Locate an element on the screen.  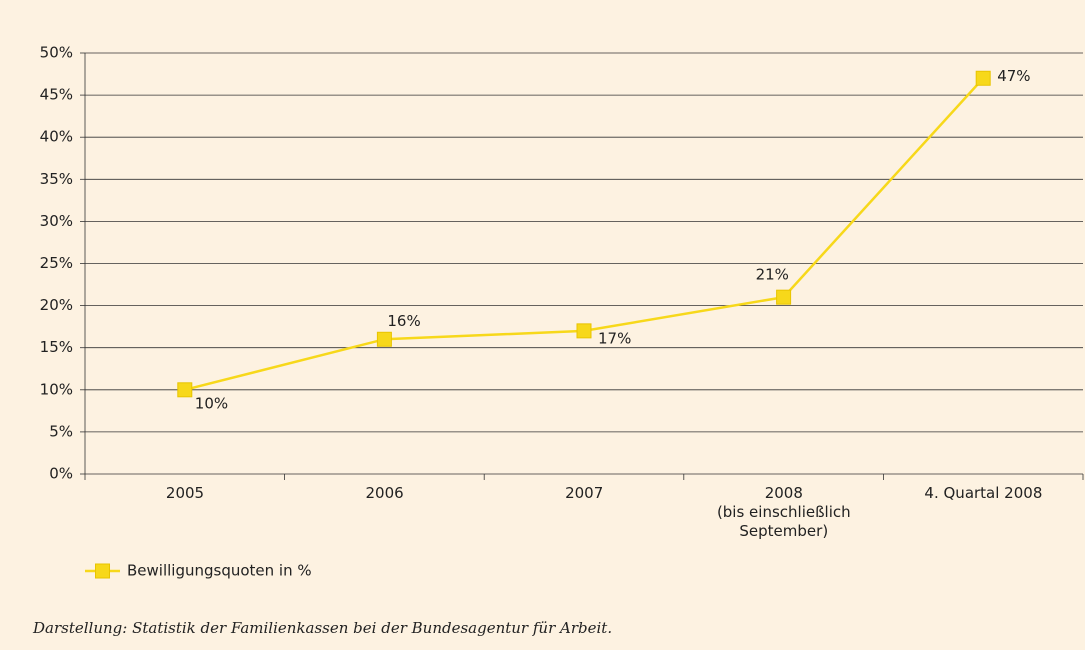
legend-label: Bewilligungsquoten in % is located at coordinates (219, 571).